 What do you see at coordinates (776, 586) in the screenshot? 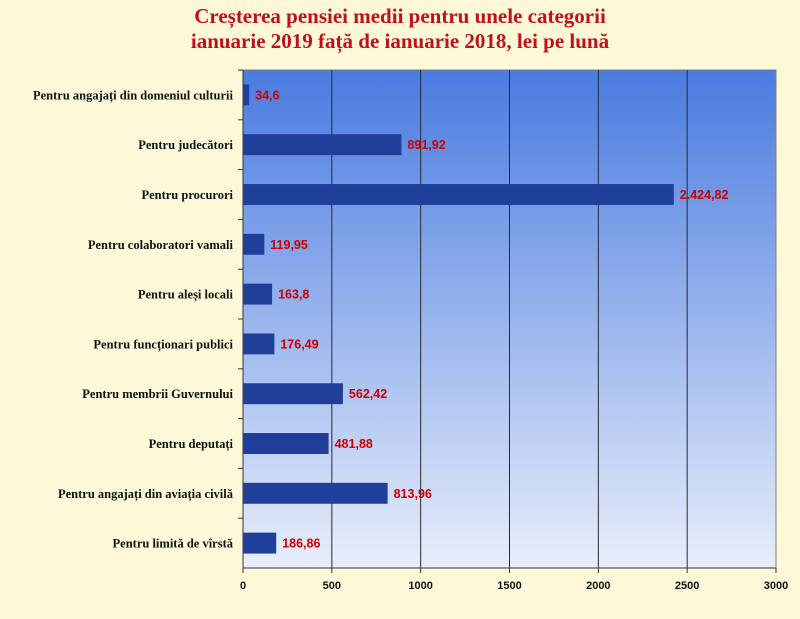
I see `x-tick-label: 3000` at bounding box center [776, 586].